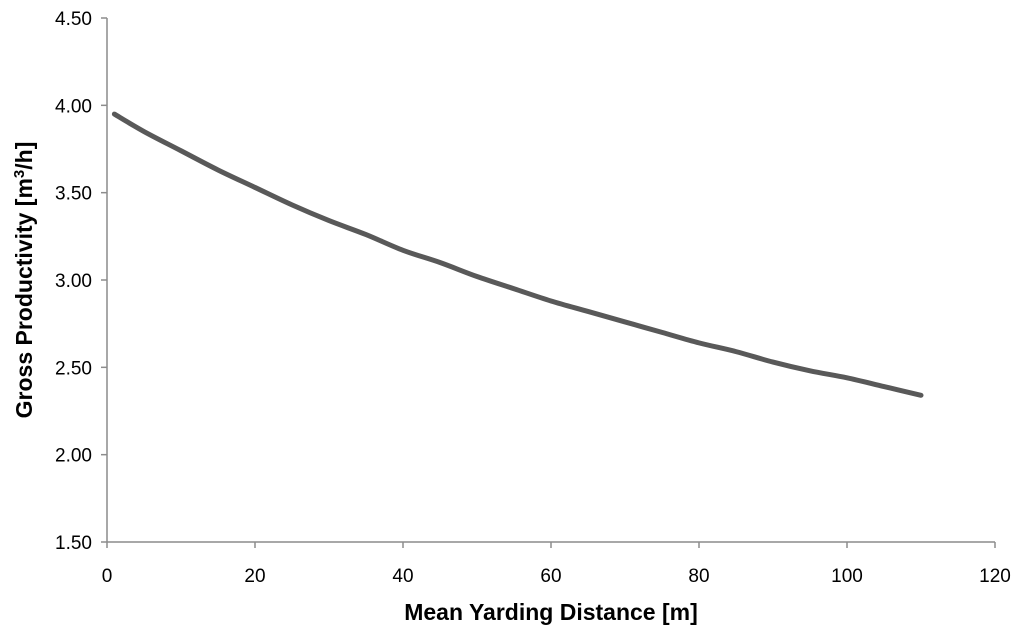  I want to click on x-tick-label: 120, so click(995, 576).